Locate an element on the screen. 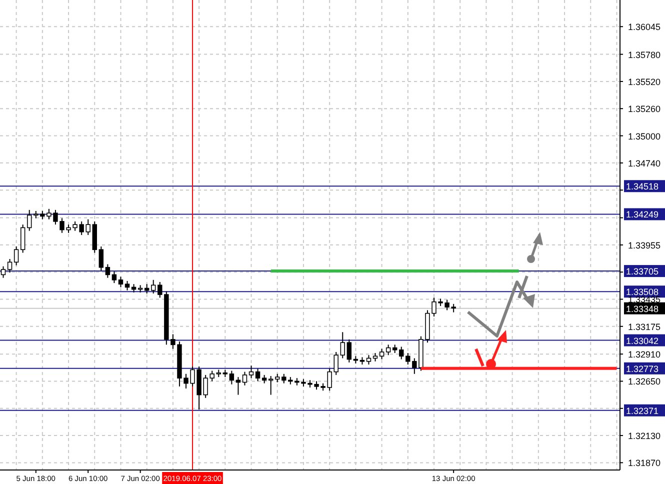  y-tick-label: 1.33435 is located at coordinates (644, 299).